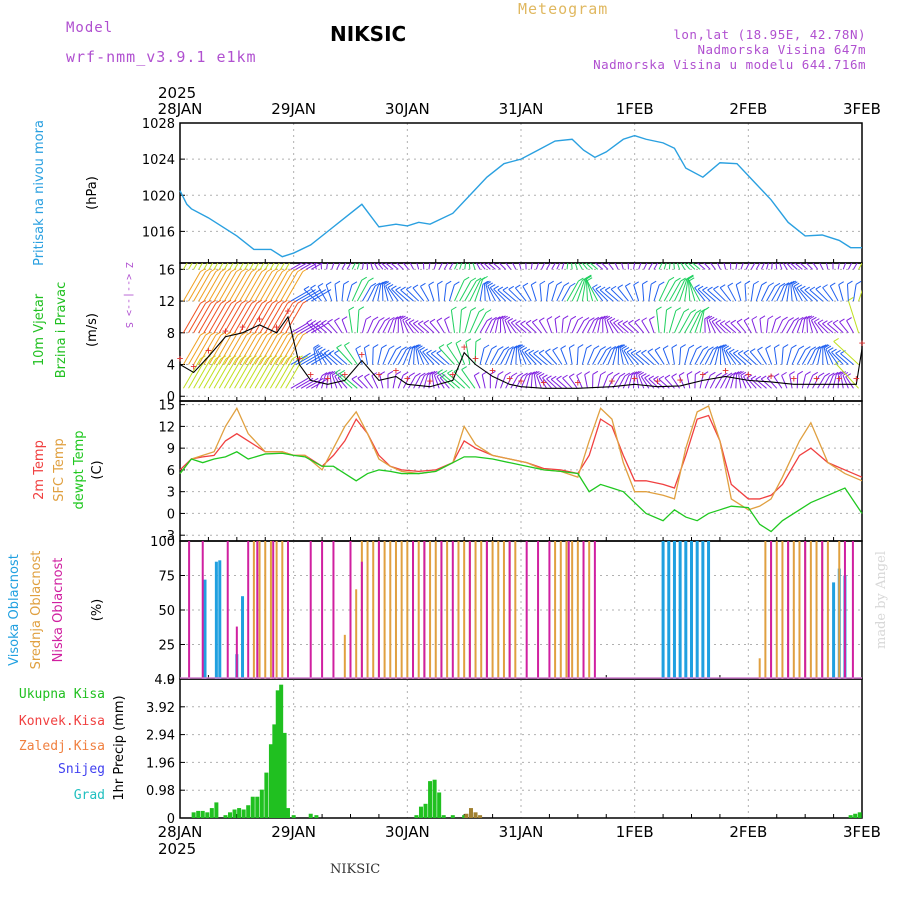 This screenshot has height=900, width=900. I want to click on x-tick-label-top: 2FEB, so click(748, 109).